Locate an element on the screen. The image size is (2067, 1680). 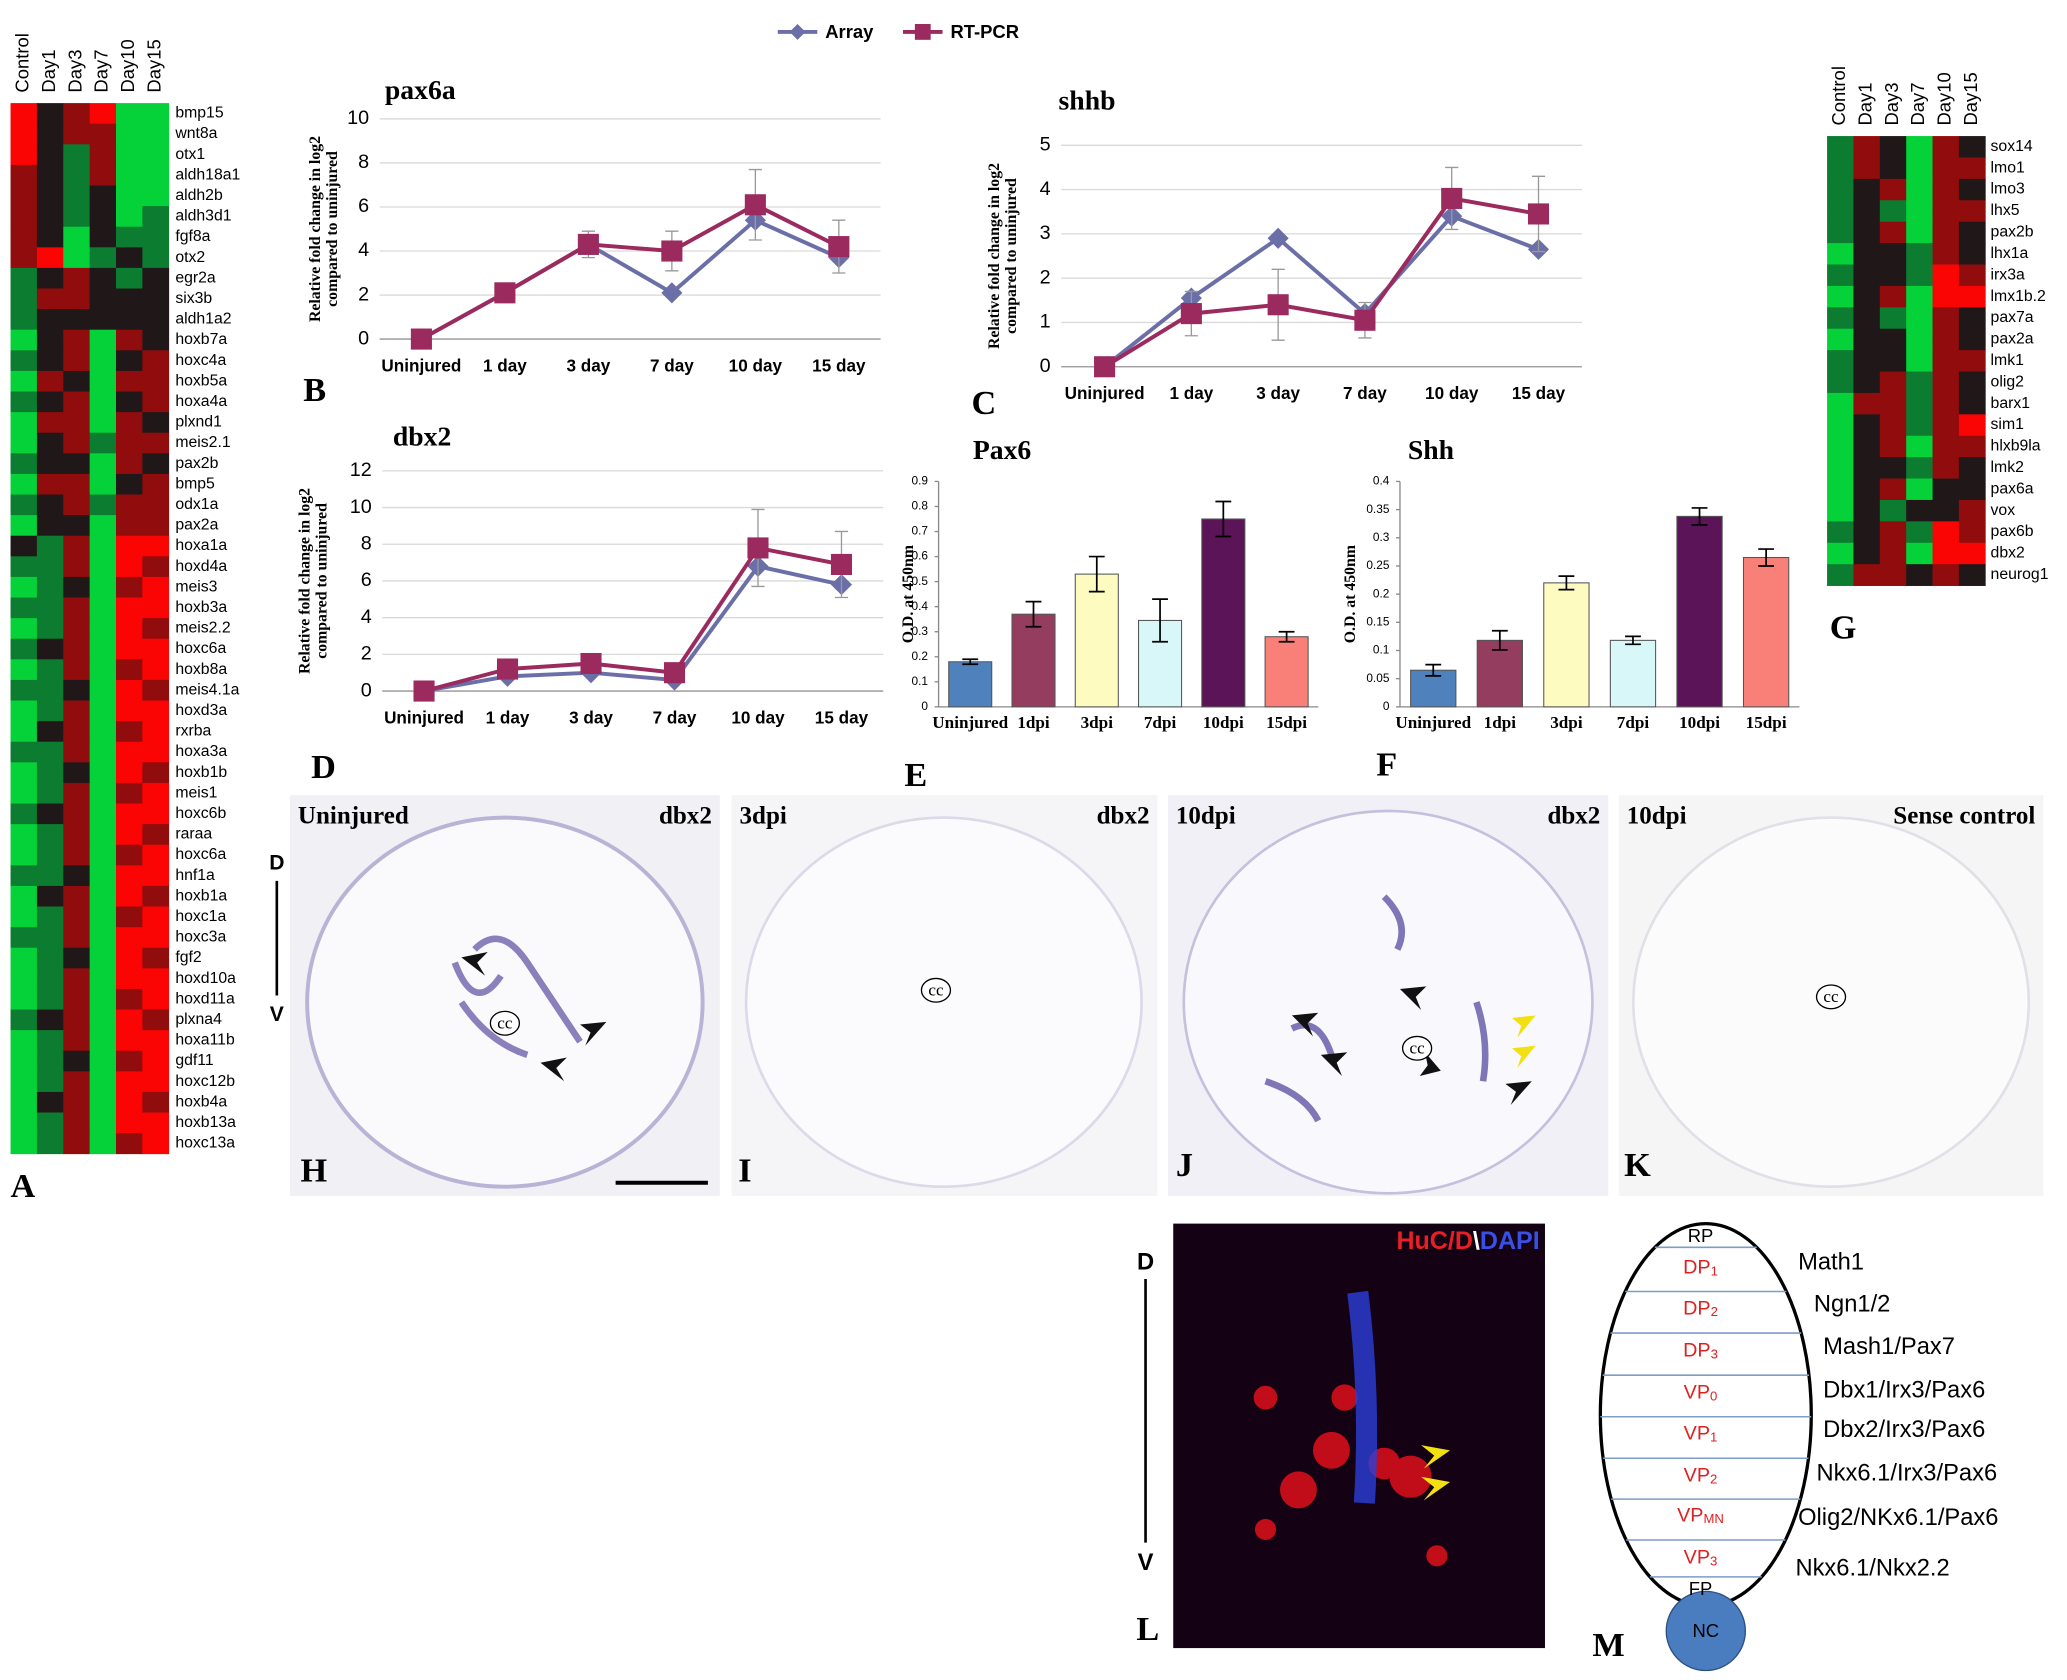
gene-label: egr2a is located at coordinates (195, 277).